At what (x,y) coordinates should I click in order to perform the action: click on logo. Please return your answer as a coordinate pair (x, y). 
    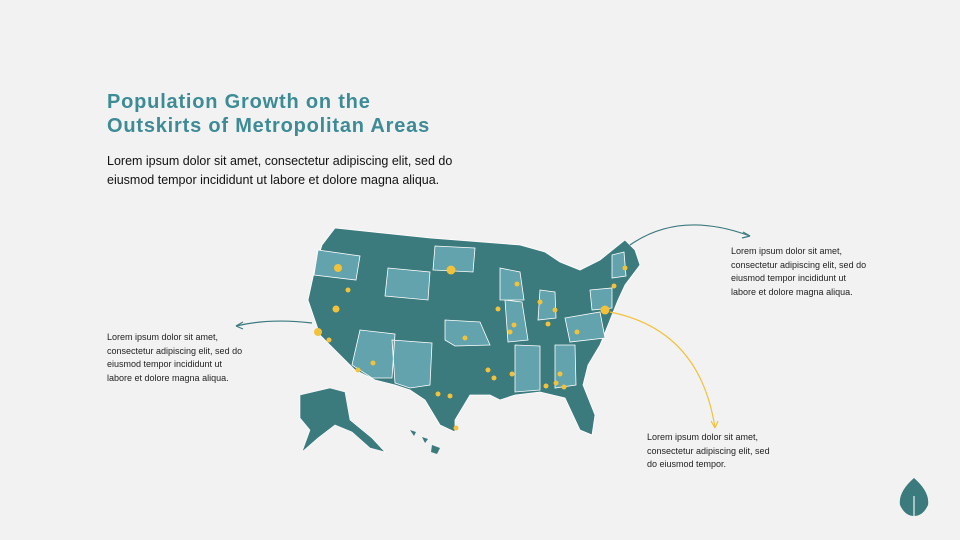
    Looking at the image, I should click on (914, 497).